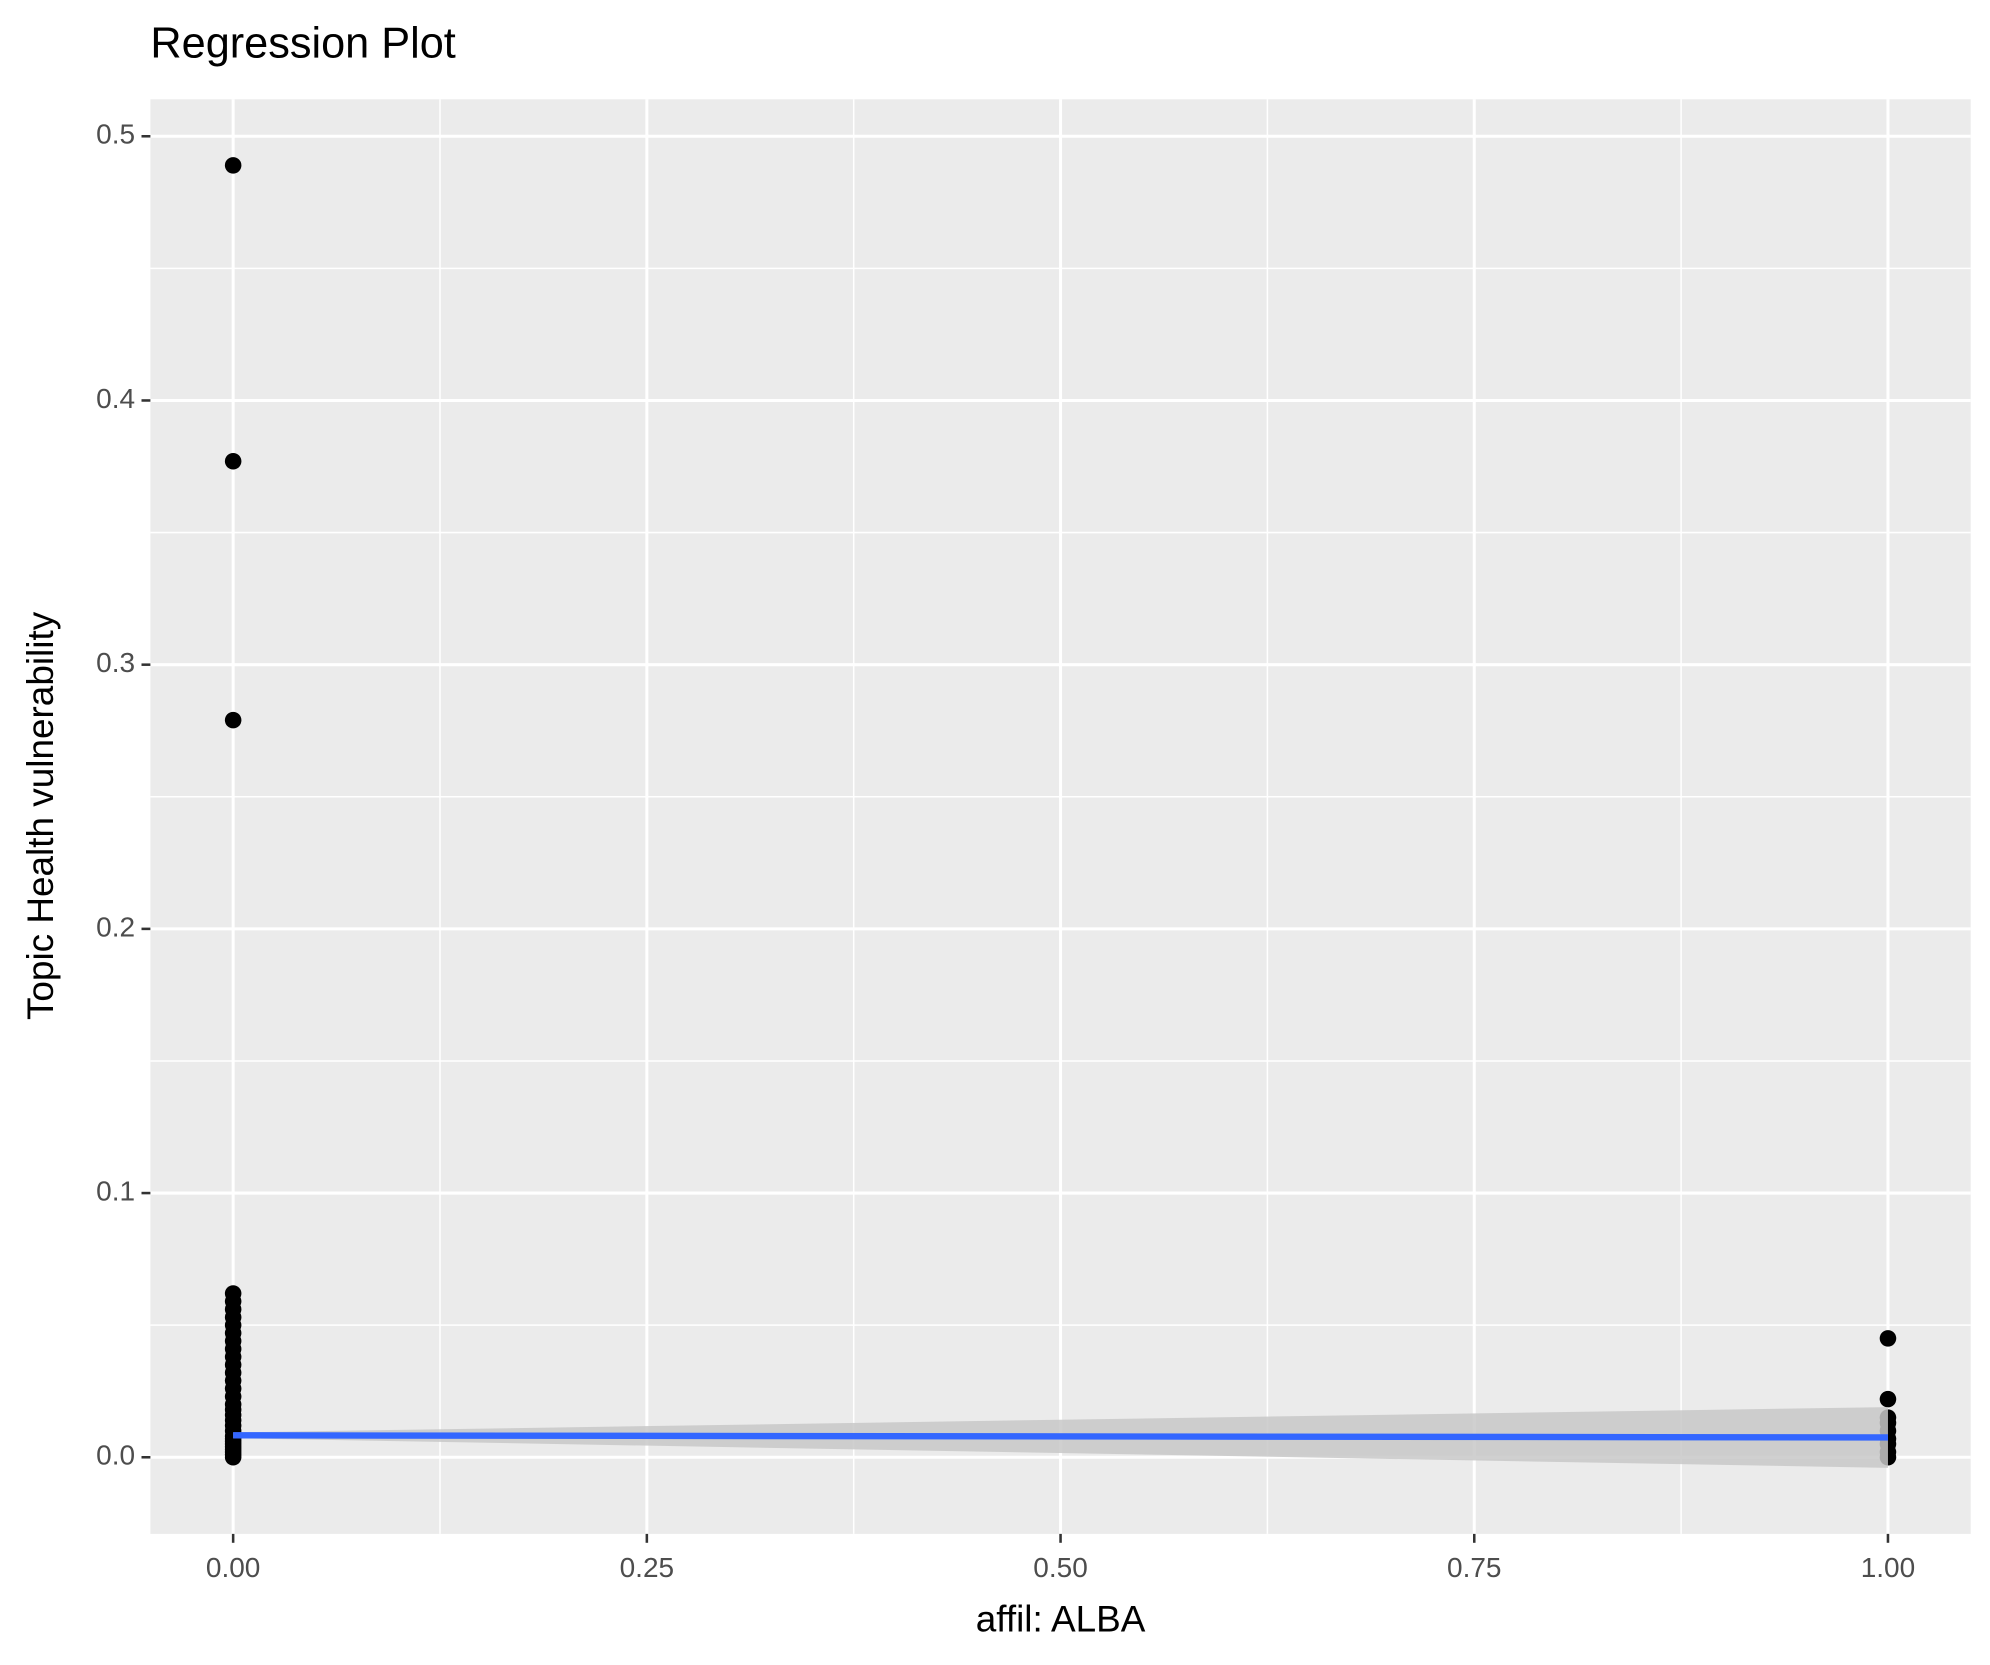 The image size is (1990, 1665). I want to click on x-axis-title: affil: ALBA, so click(1061, 1618).